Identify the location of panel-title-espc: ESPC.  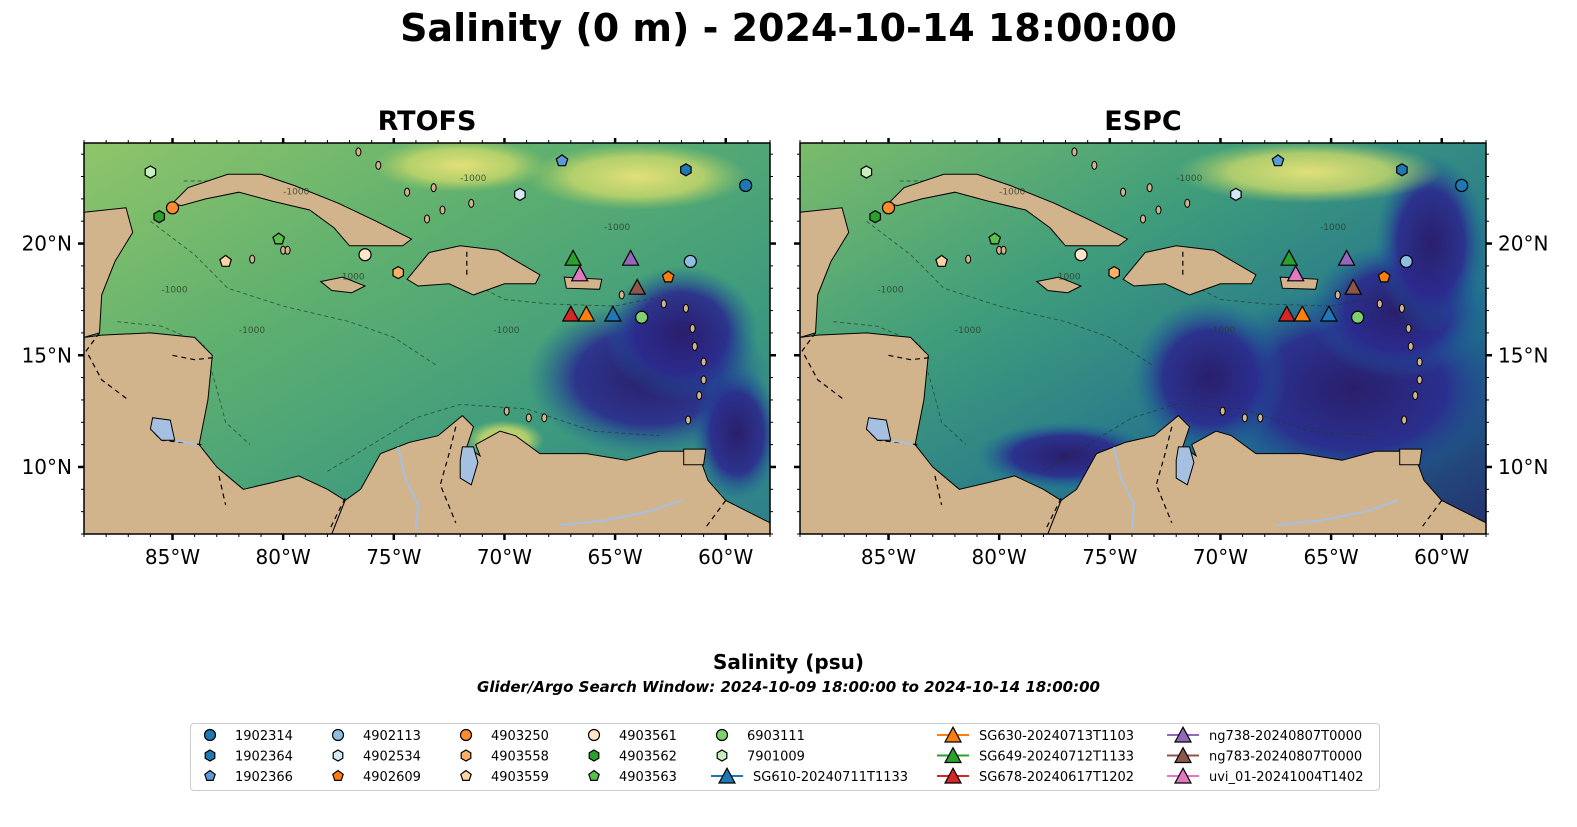
(1143, 121).